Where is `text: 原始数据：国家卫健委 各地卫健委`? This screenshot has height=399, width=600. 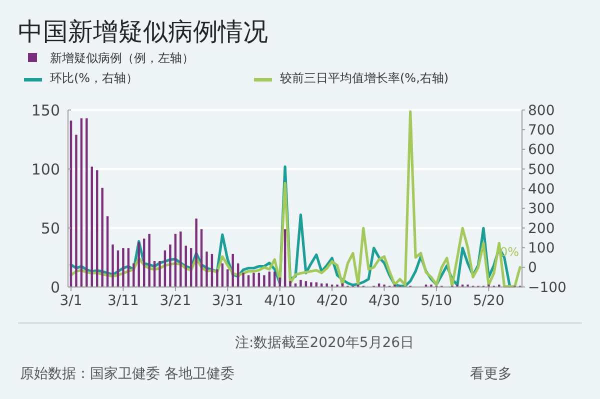
text: 原始数据：国家卫健委 各地卫健委 is located at coordinates (127, 374).